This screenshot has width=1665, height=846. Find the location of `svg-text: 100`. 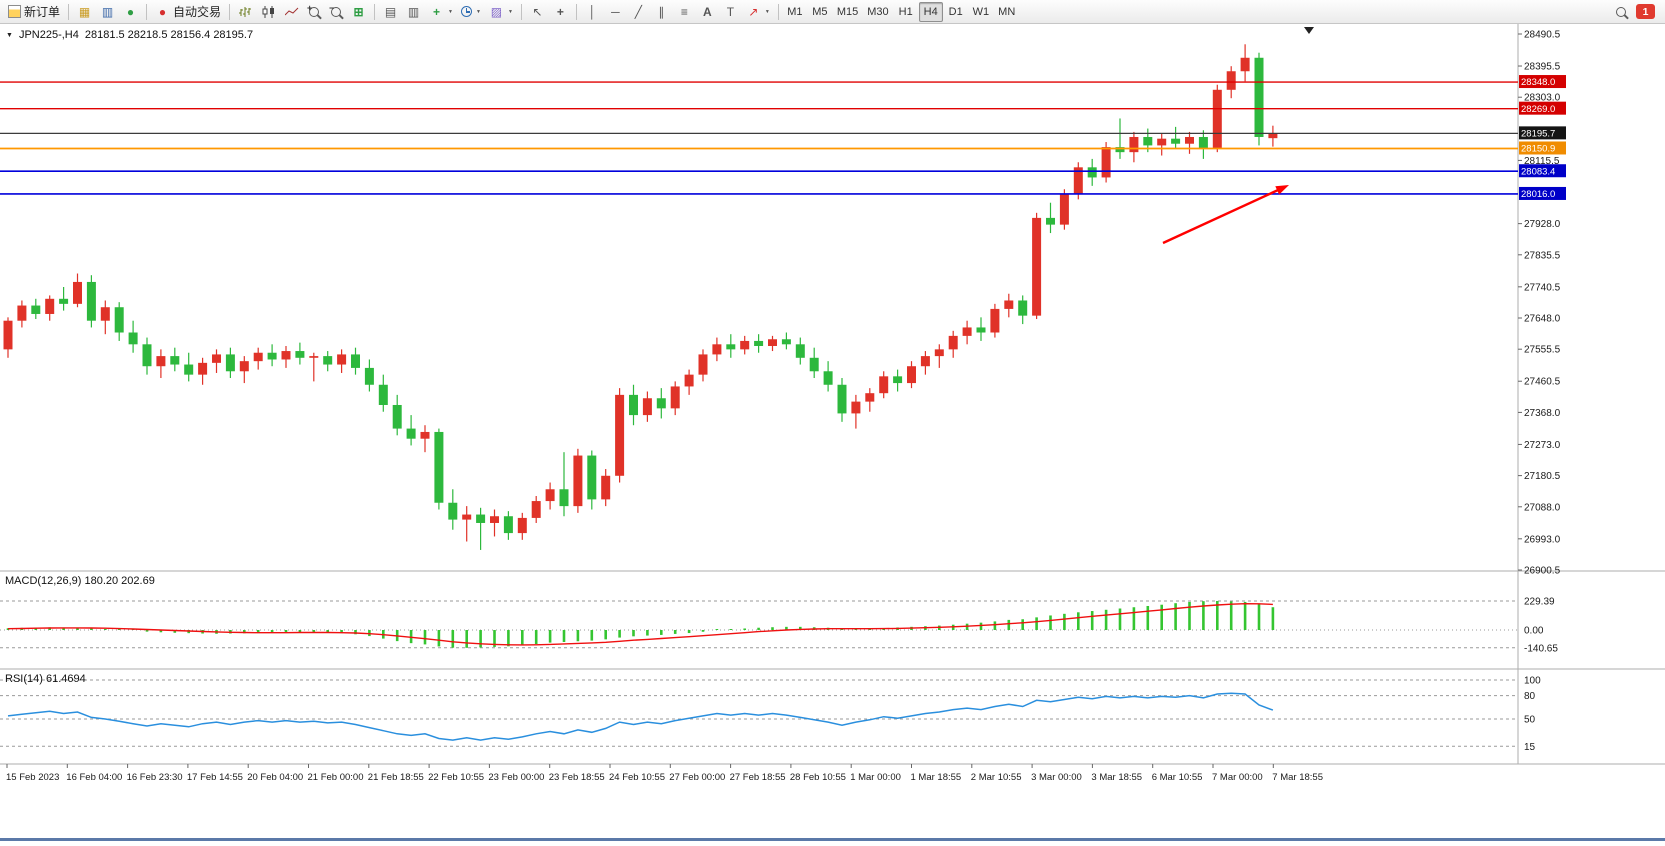

svg-text: 100 is located at coordinates (1532, 681).